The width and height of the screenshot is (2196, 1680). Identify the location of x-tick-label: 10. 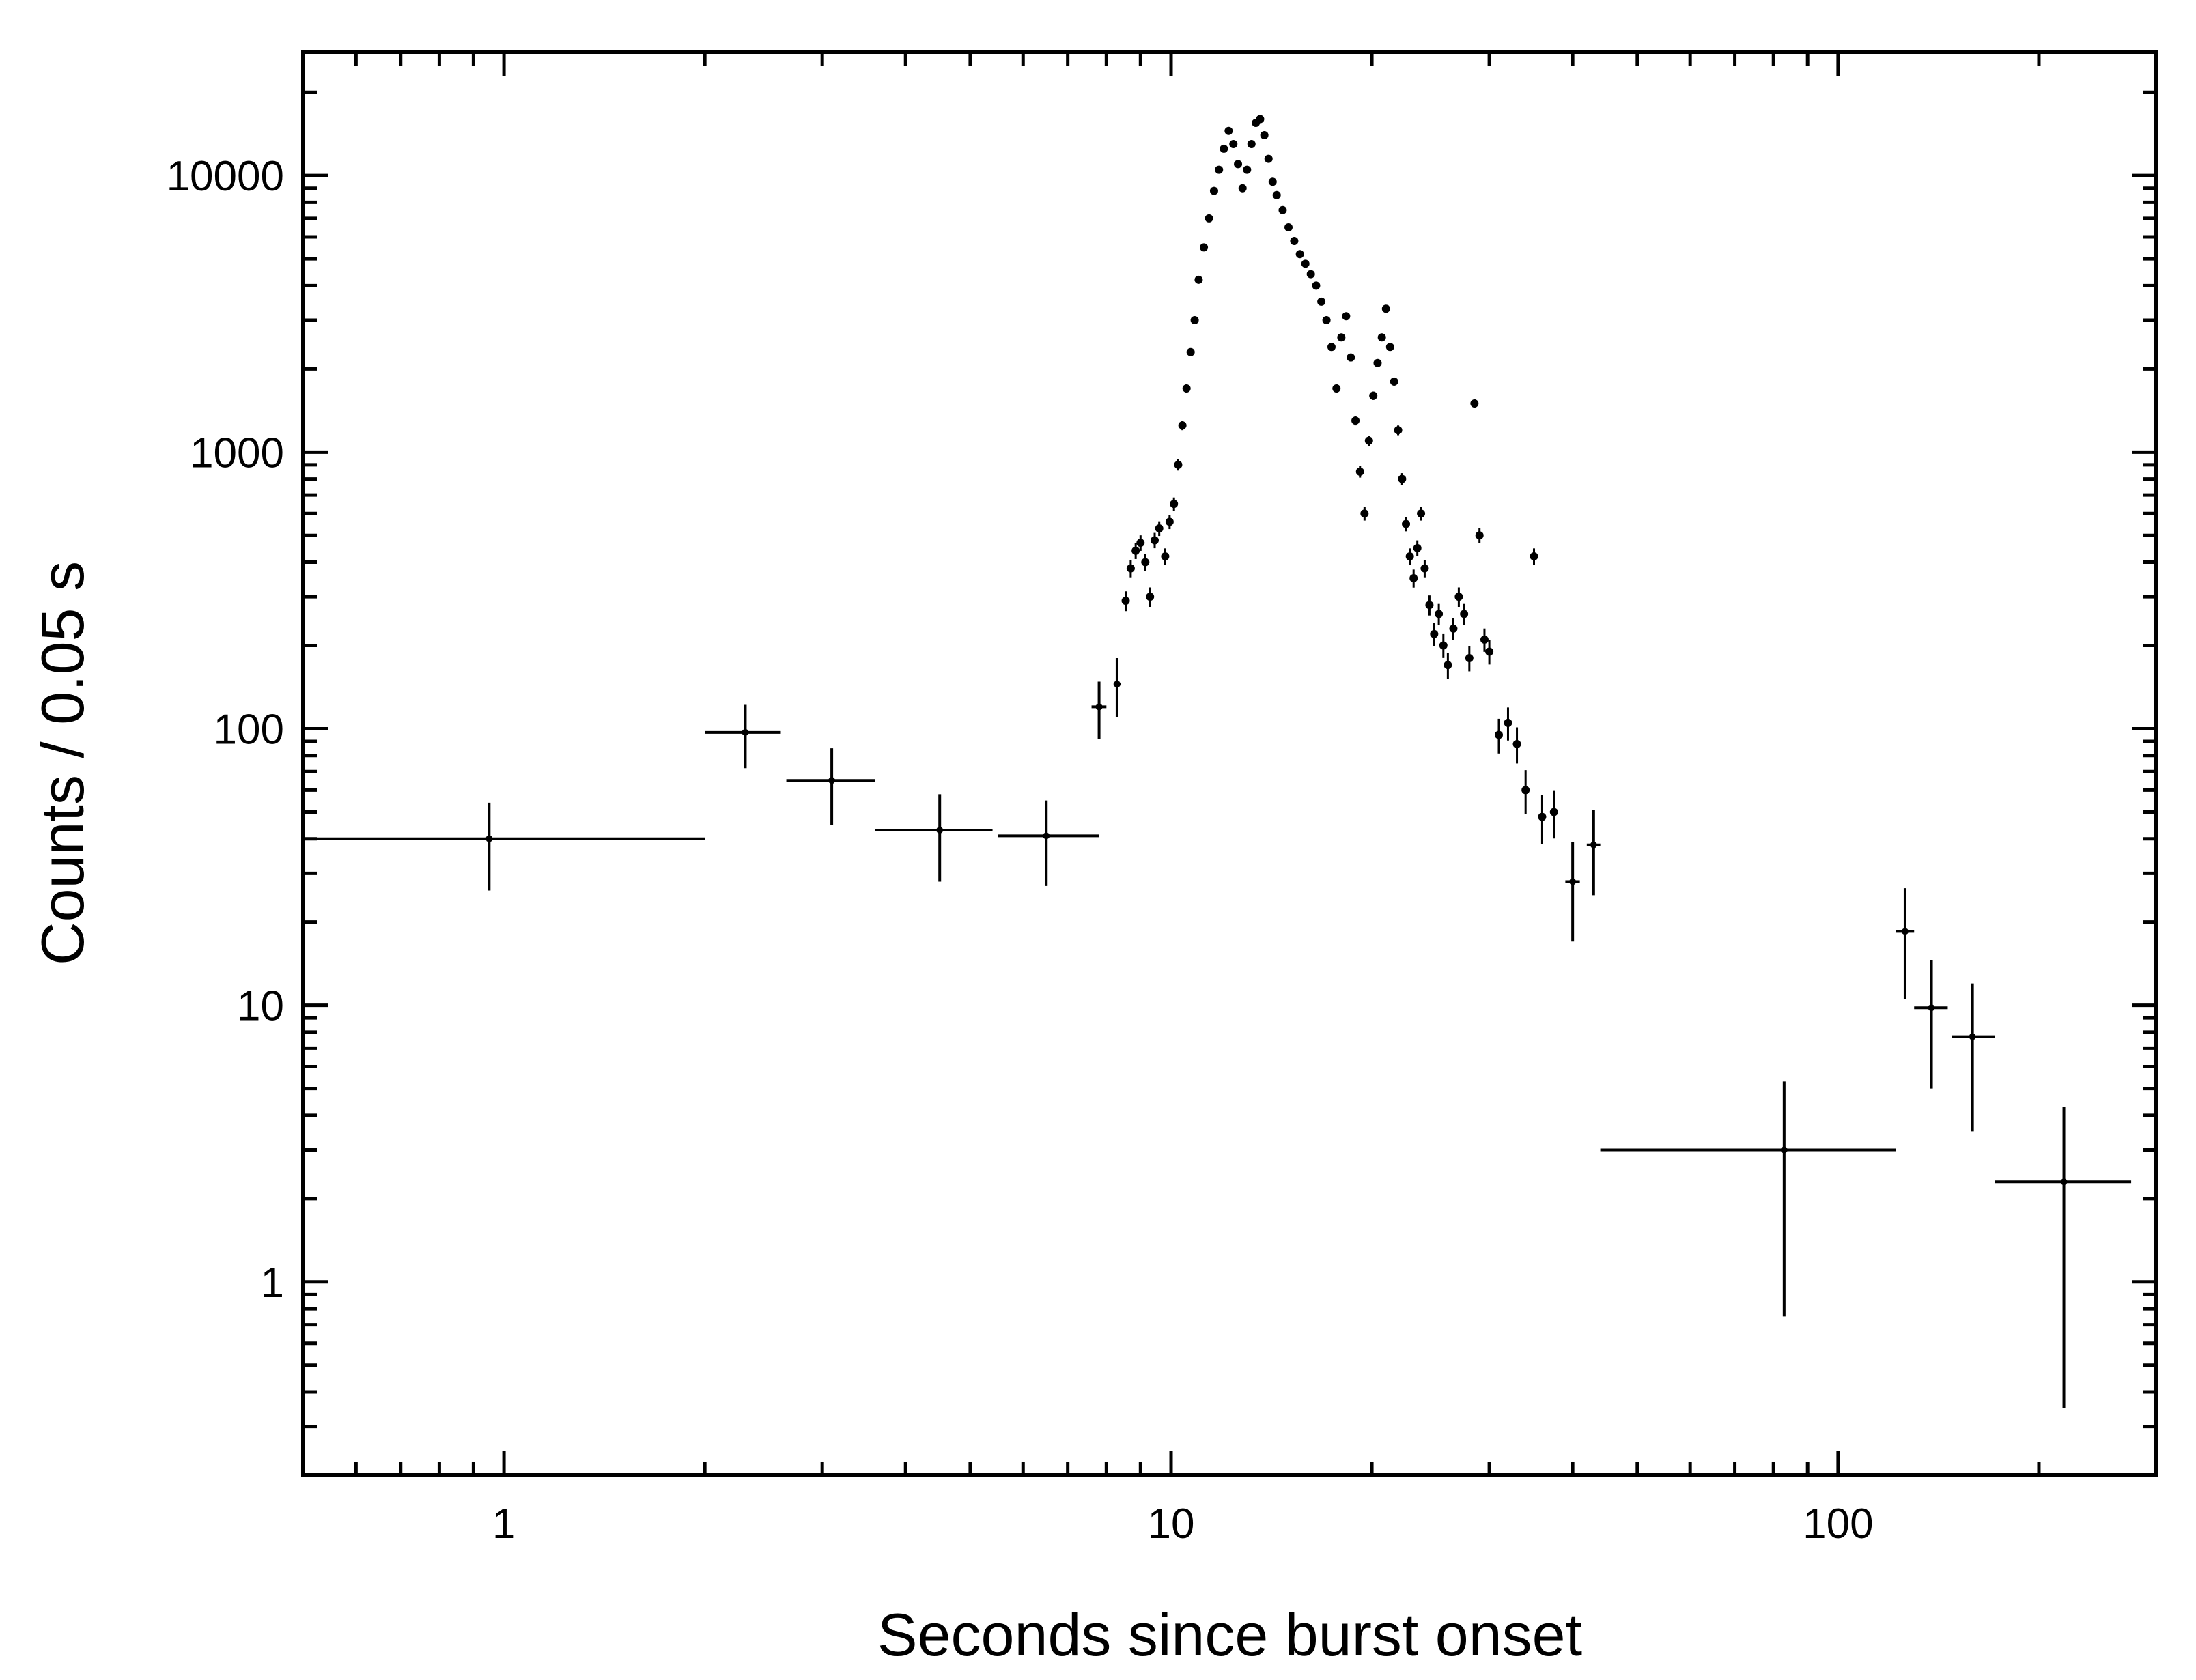
(1172, 1524).